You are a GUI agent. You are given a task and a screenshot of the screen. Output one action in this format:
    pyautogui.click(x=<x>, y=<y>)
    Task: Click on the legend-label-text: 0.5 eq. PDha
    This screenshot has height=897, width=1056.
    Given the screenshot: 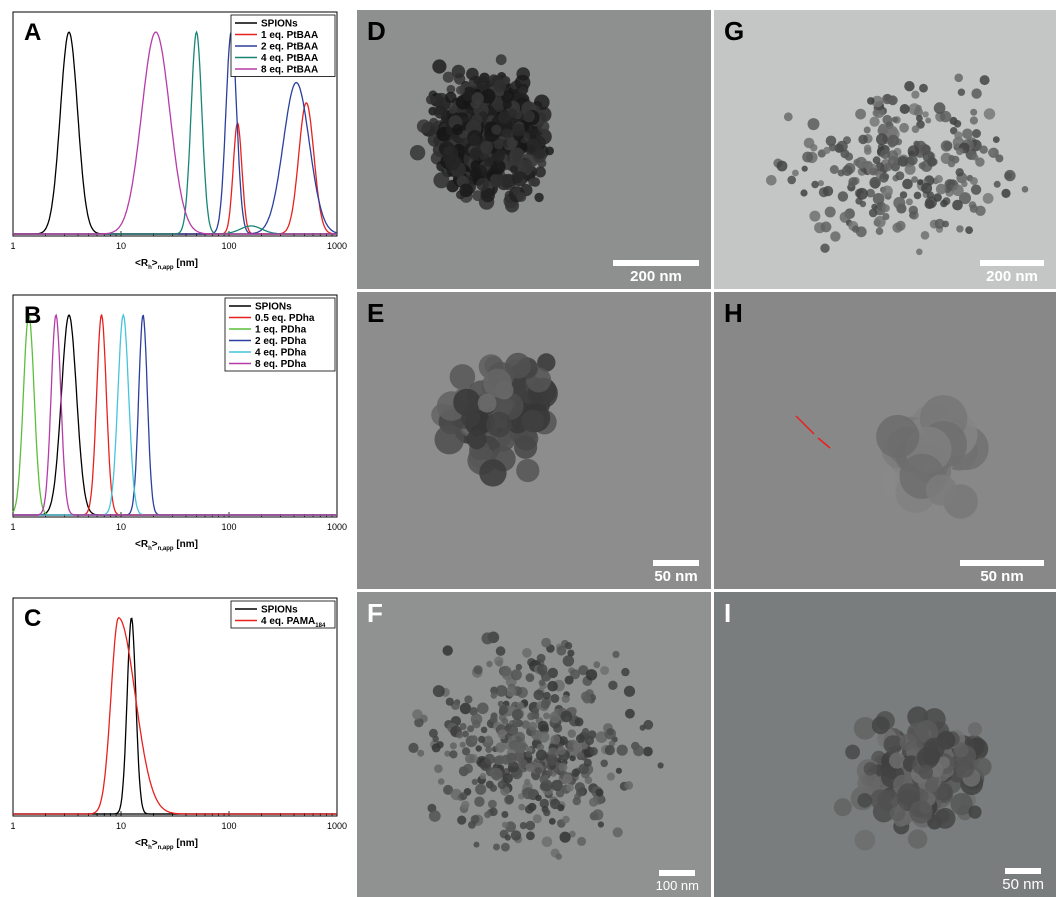 What is the action you would take?
    pyautogui.click(x=285, y=318)
    